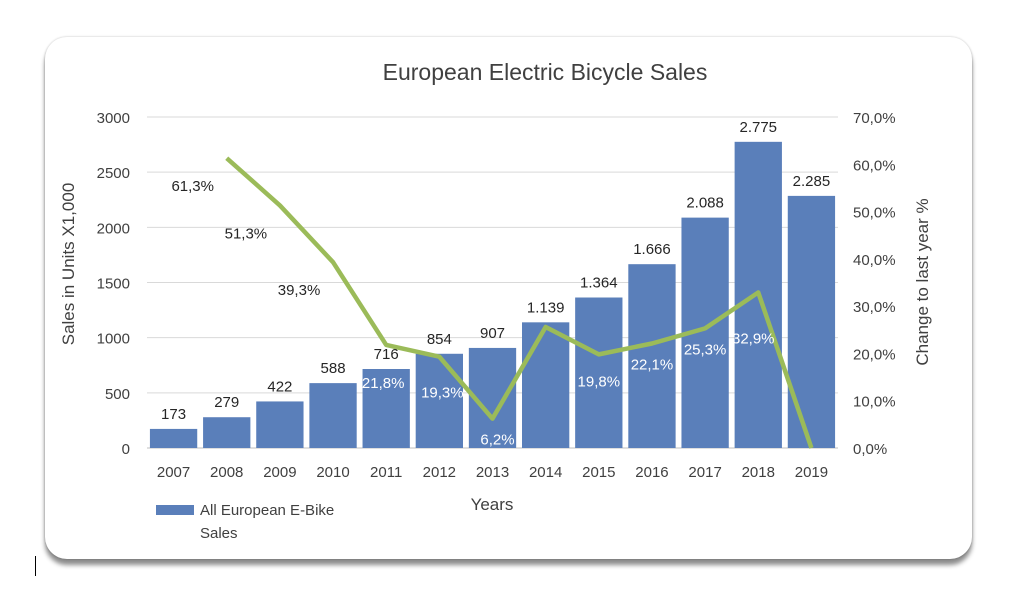 The height and width of the screenshot is (596, 1024). Describe the element at coordinates (173, 472) in the screenshot. I see `x-tick-label: 2007` at that location.